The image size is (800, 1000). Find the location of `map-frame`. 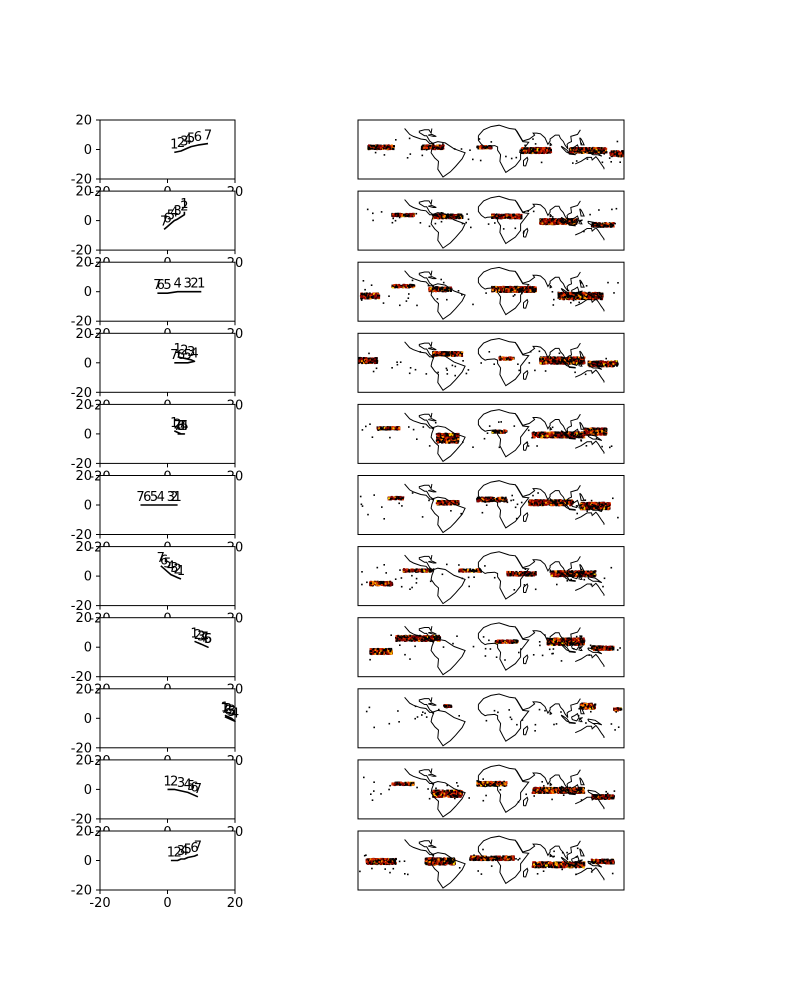

map-frame is located at coordinates (491, 291).